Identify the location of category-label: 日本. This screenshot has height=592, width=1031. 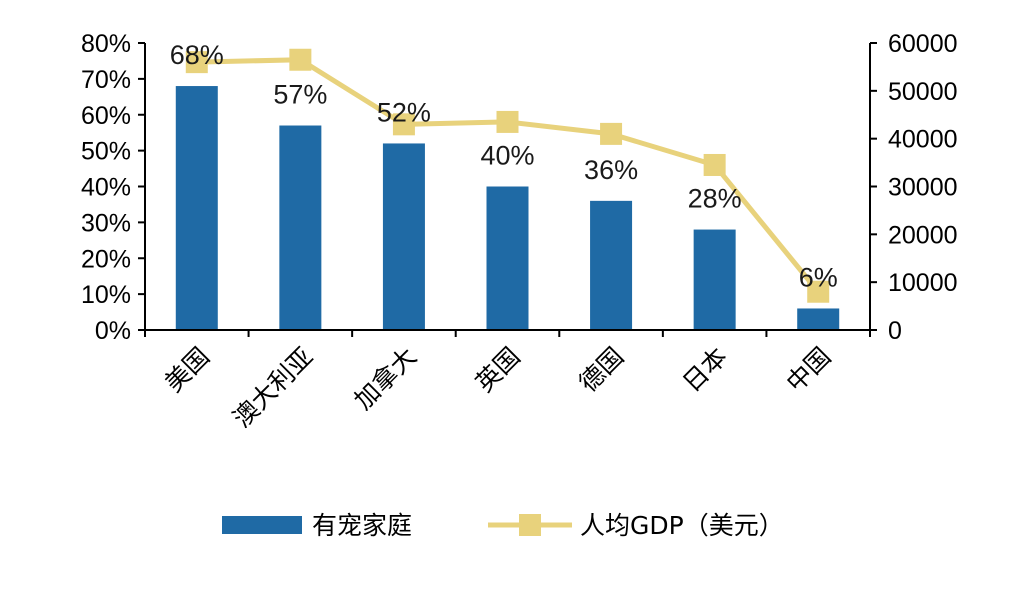
(705, 370).